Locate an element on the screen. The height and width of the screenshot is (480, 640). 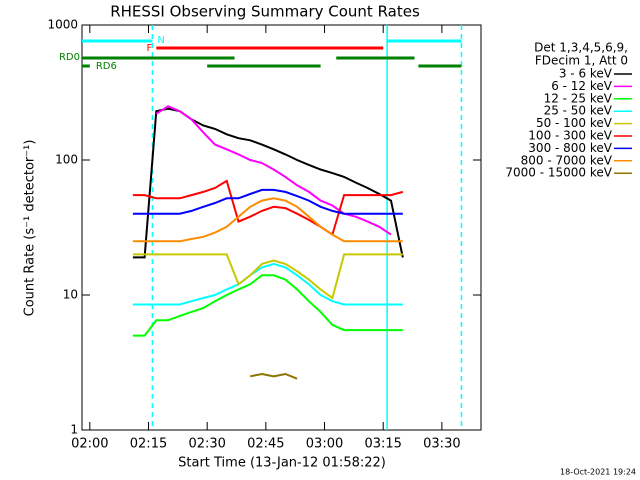
x-tick-label: 02:45 is located at coordinates (265, 444).